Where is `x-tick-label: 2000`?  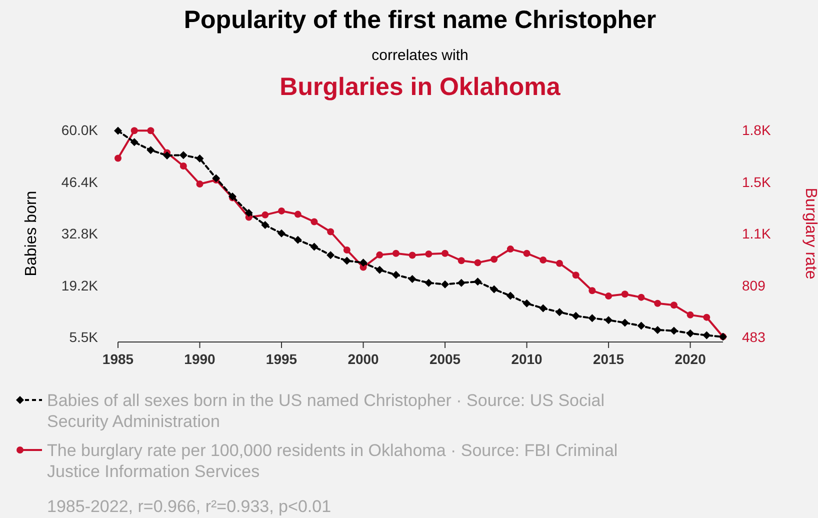 x-tick-label: 2000 is located at coordinates (364, 359).